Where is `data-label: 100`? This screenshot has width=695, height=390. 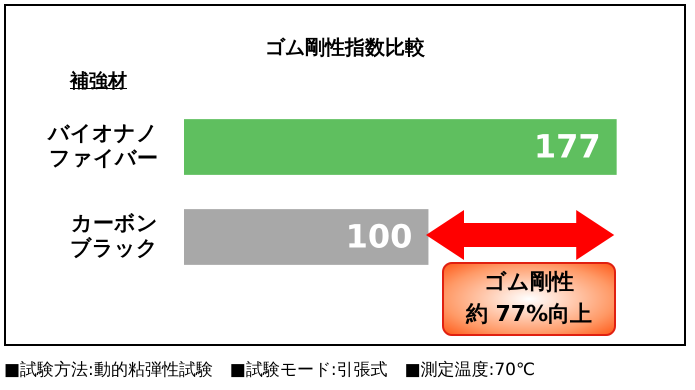 data-label: 100 is located at coordinates (379, 236).